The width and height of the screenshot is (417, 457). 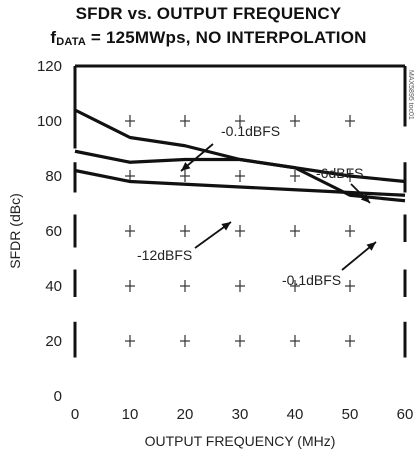 What do you see at coordinates (130, 414) in the screenshot?
I see `x-tick-label: 10` at bounding box center [130, 414].